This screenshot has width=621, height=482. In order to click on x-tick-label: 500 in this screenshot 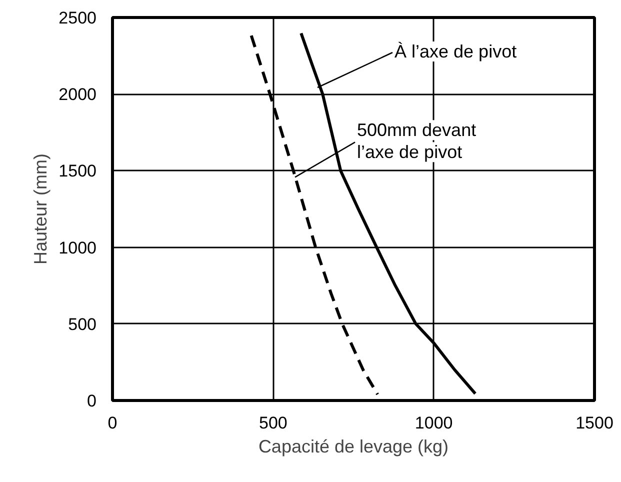, I will do `click(273, 423)`.